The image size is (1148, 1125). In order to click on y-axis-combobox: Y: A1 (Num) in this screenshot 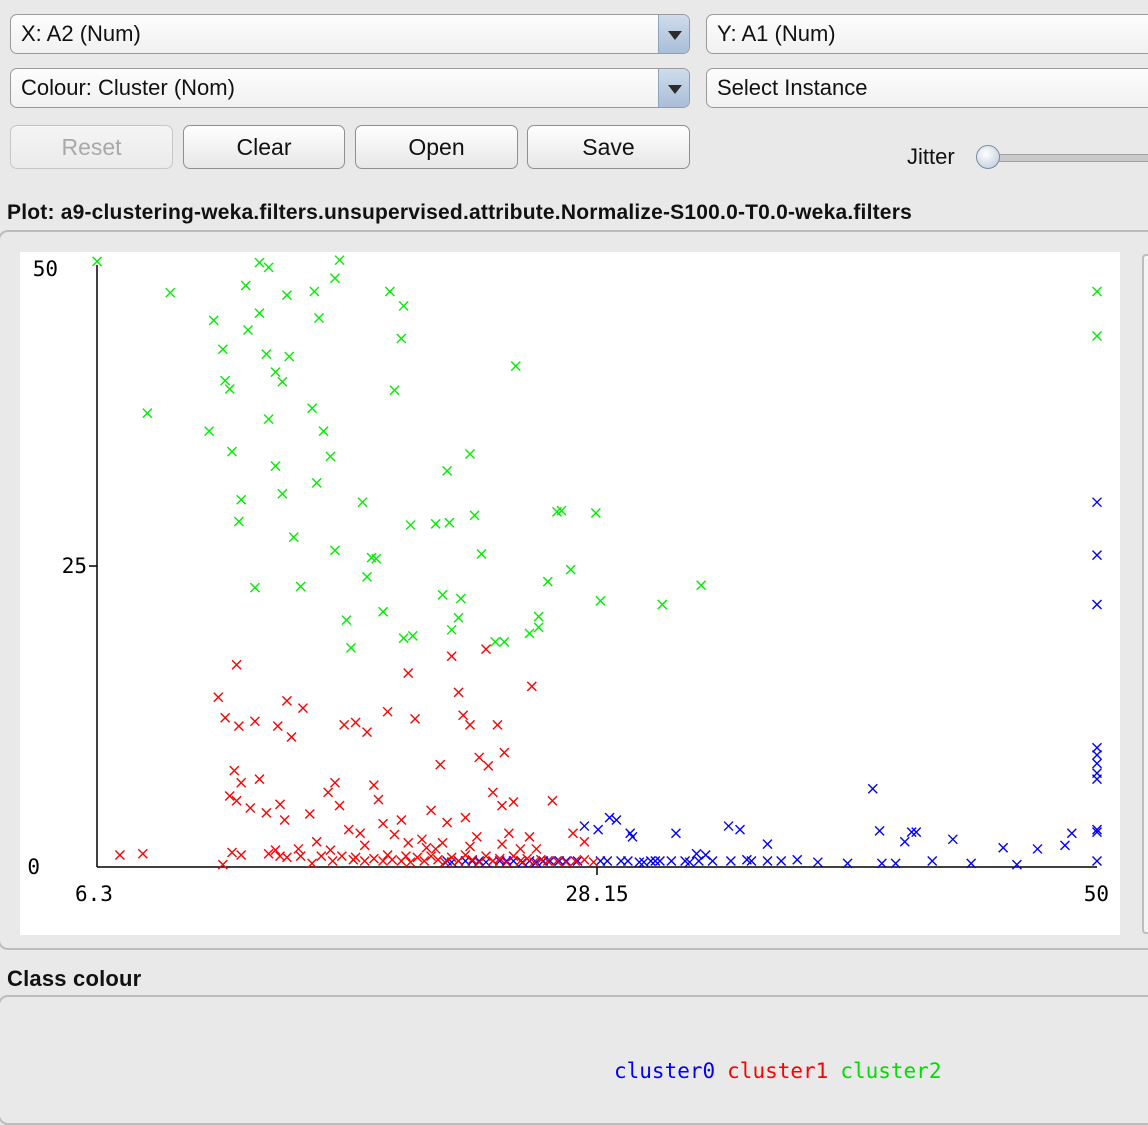, I will do `click(927, 34)`.